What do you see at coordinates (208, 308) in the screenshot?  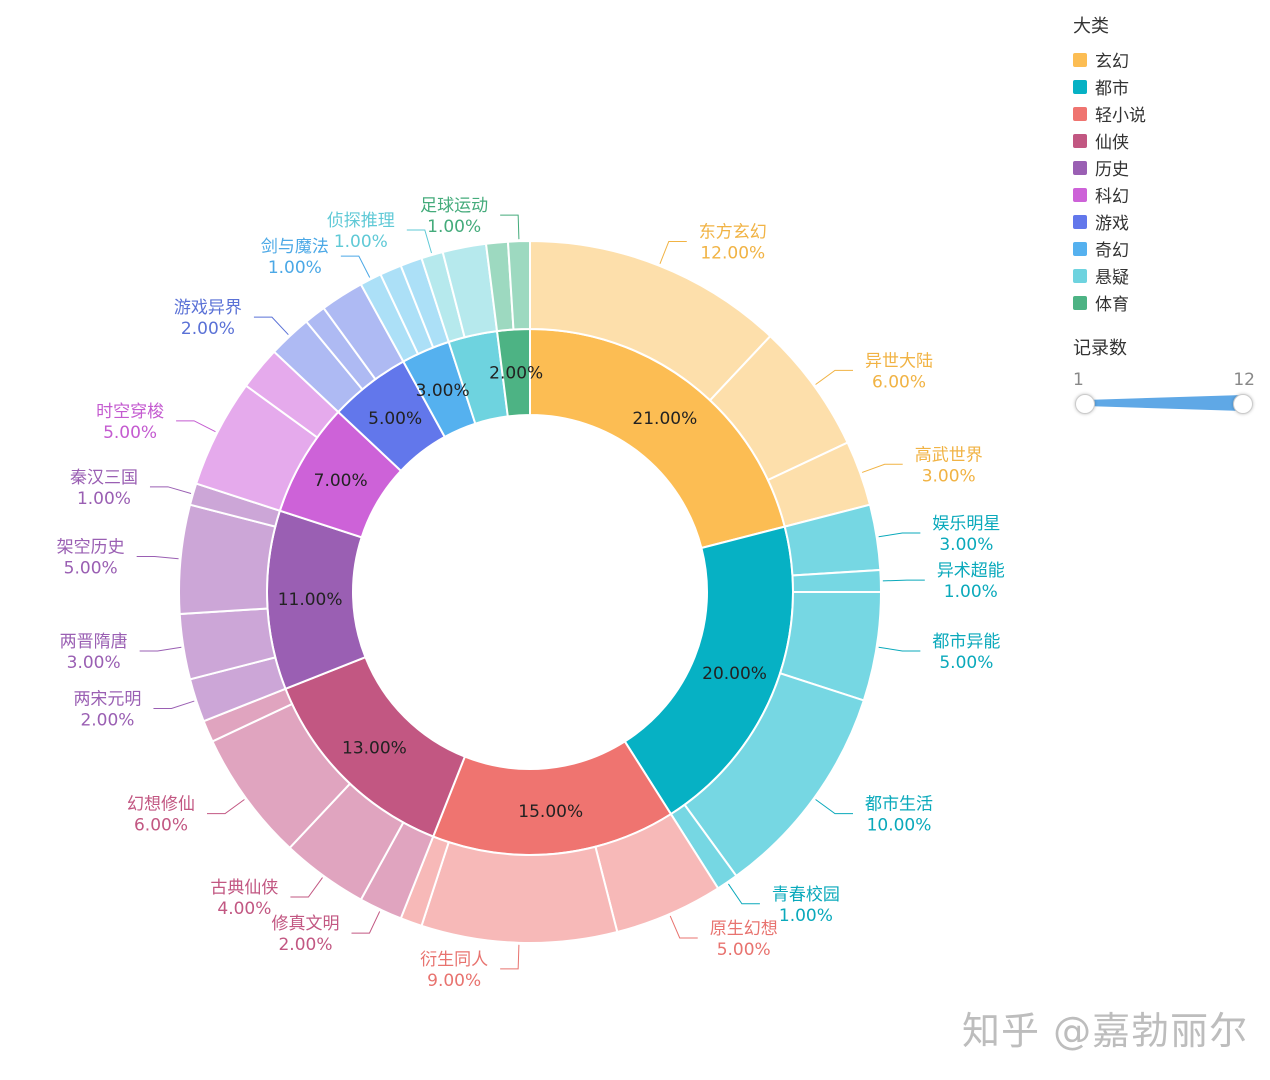 I see `outer-slice-name: 游戏异界` at bounding box center [208, 308].